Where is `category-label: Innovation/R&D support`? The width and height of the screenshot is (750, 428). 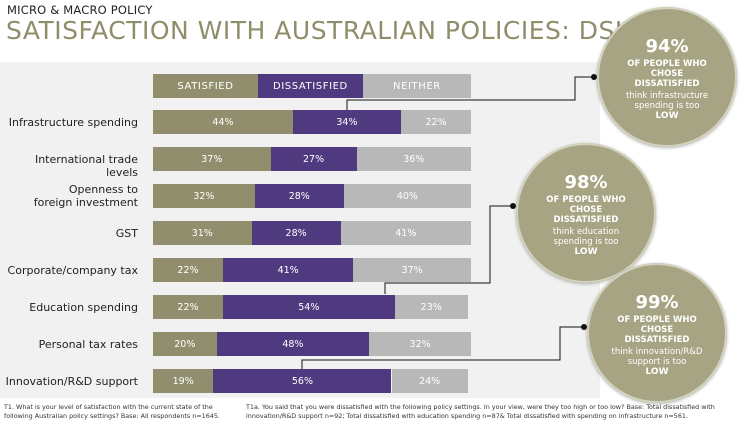 category-label: Innovation/R&D support is located at coordinates (69, 381).